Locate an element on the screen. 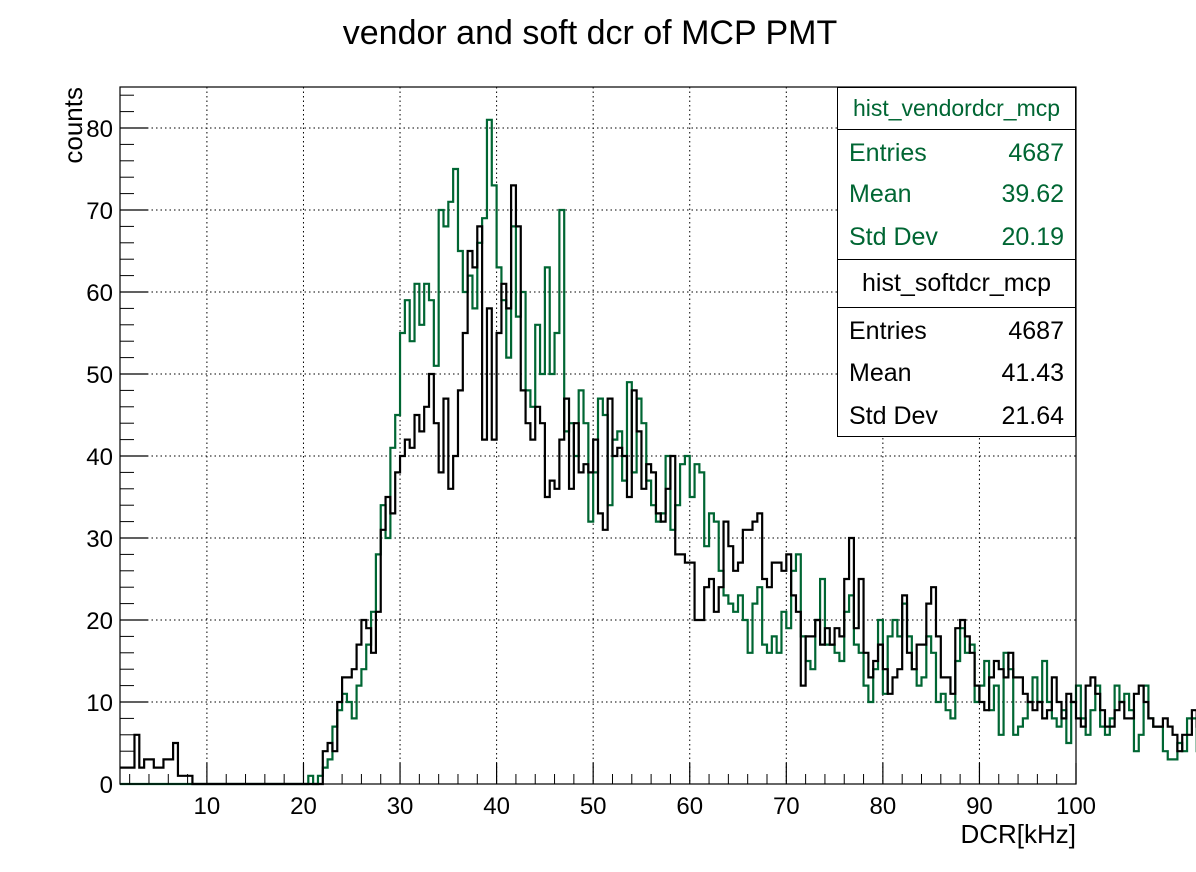 This screenshot has height=872, width=1196. y-tick-label: 40 is located at coordinates (99, 457).